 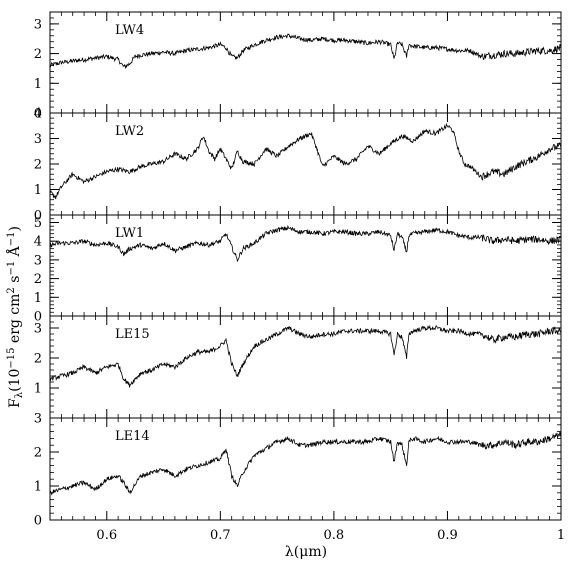 I want to click on panel-label: LW2, so click(x=129, y=131).